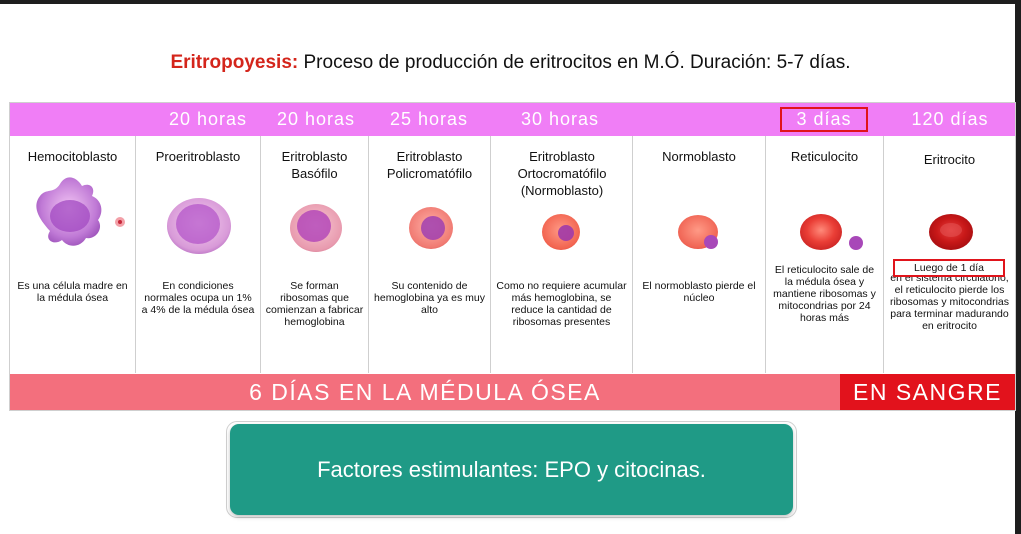 The height and width of the screenshot is (534, 1021). What do you see at coordinates (429, 165) in the screenshot?
I see `stage-name: Eritroblasto Policromatófilo` at bounding box center [429, 165].